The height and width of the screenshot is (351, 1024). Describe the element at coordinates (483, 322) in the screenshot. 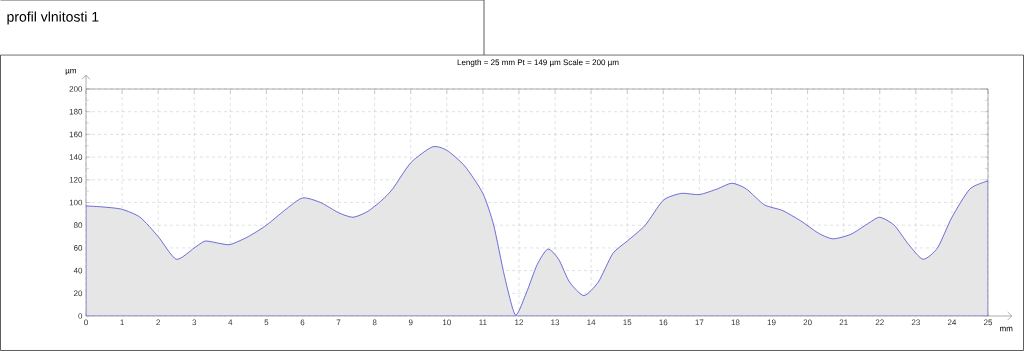

I see `x-tick-label: 11` at that location.